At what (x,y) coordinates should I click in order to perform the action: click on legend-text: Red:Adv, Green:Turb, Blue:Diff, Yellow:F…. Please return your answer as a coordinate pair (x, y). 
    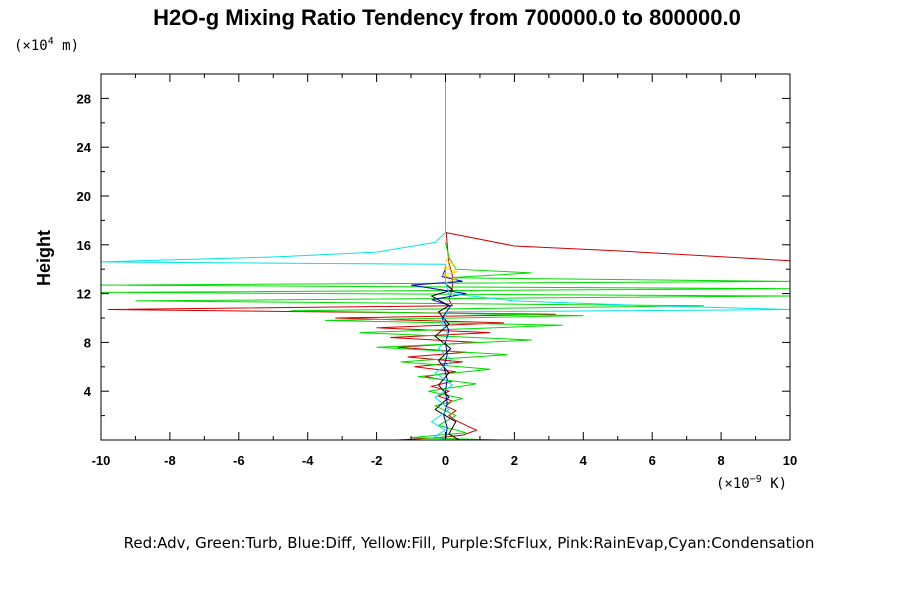
    Looking at the image, I should click on (469, 543).